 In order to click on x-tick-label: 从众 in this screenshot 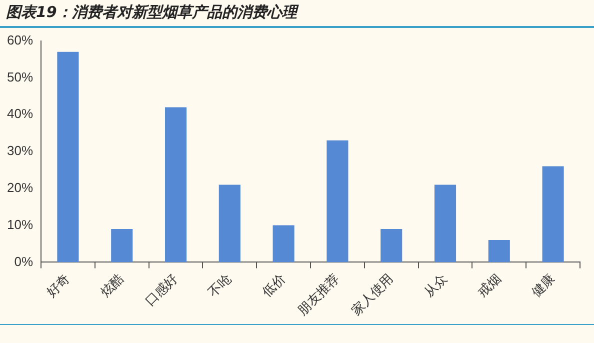, I will do `click(435, 285)`.